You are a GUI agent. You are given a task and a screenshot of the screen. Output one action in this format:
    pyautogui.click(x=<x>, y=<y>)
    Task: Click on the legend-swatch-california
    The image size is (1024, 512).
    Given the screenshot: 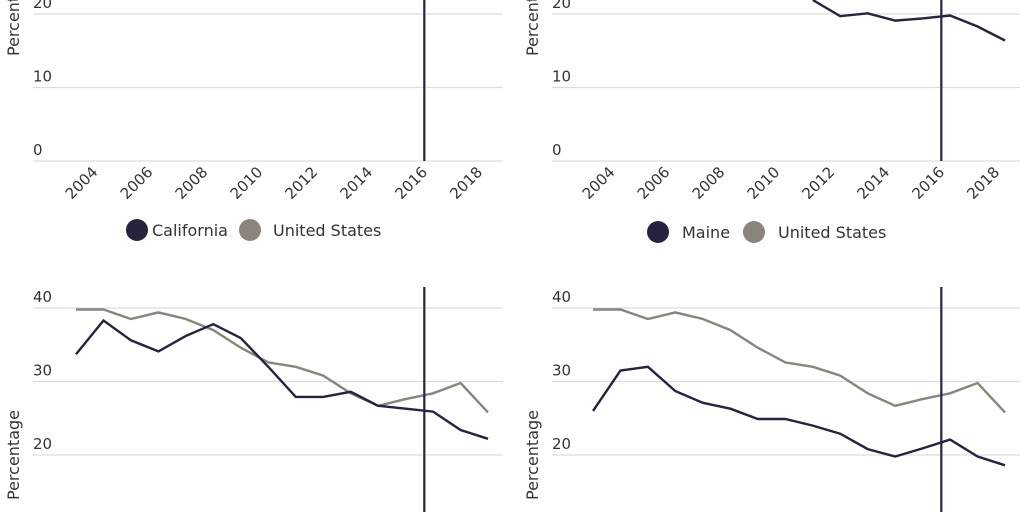 What is the action you would take?
    pyautogui.click(x=137, y=230)
    